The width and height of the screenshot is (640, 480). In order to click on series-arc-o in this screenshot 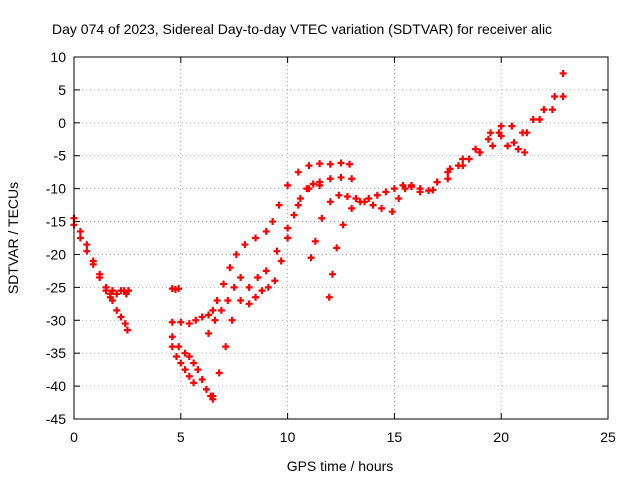, I will do `click(468, 157)`.